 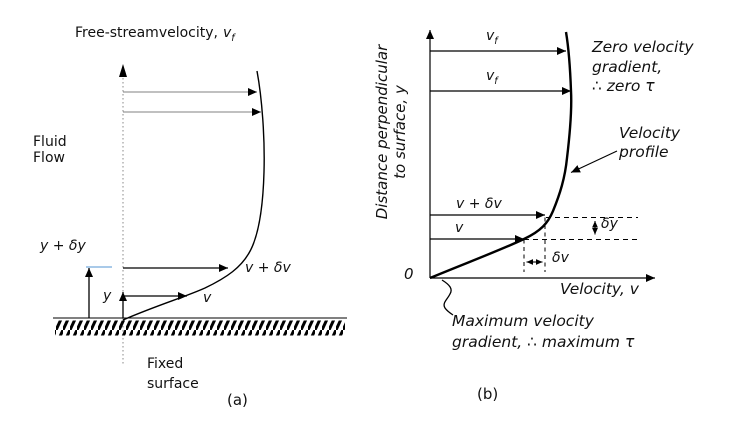 What do you see at coordinates (63, 246) in the screenshot?
I see `a-y-plus-dy-label: y + δy` at bounding box center [63, 246].